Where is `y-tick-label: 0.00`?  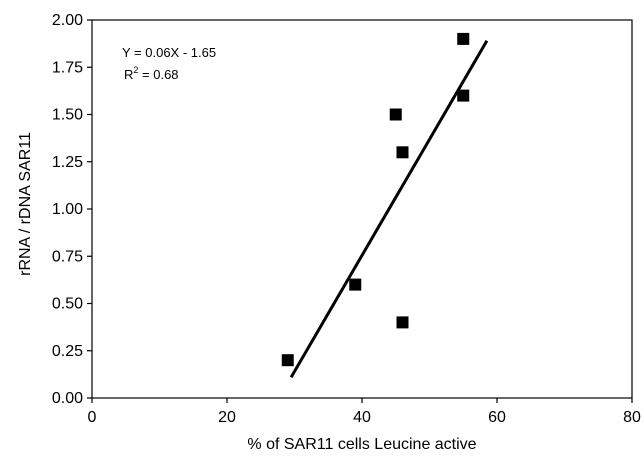
y-tick-label: 0.00 is located at coordinates (67, 398).